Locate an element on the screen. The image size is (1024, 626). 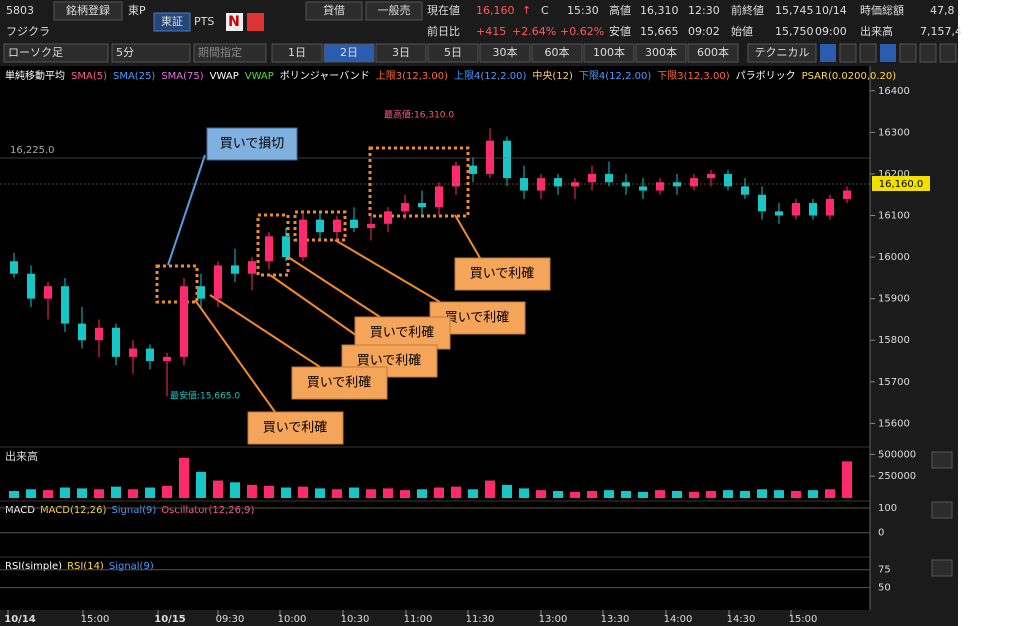
range-label: 30本 is located at coordinates (505, 52).